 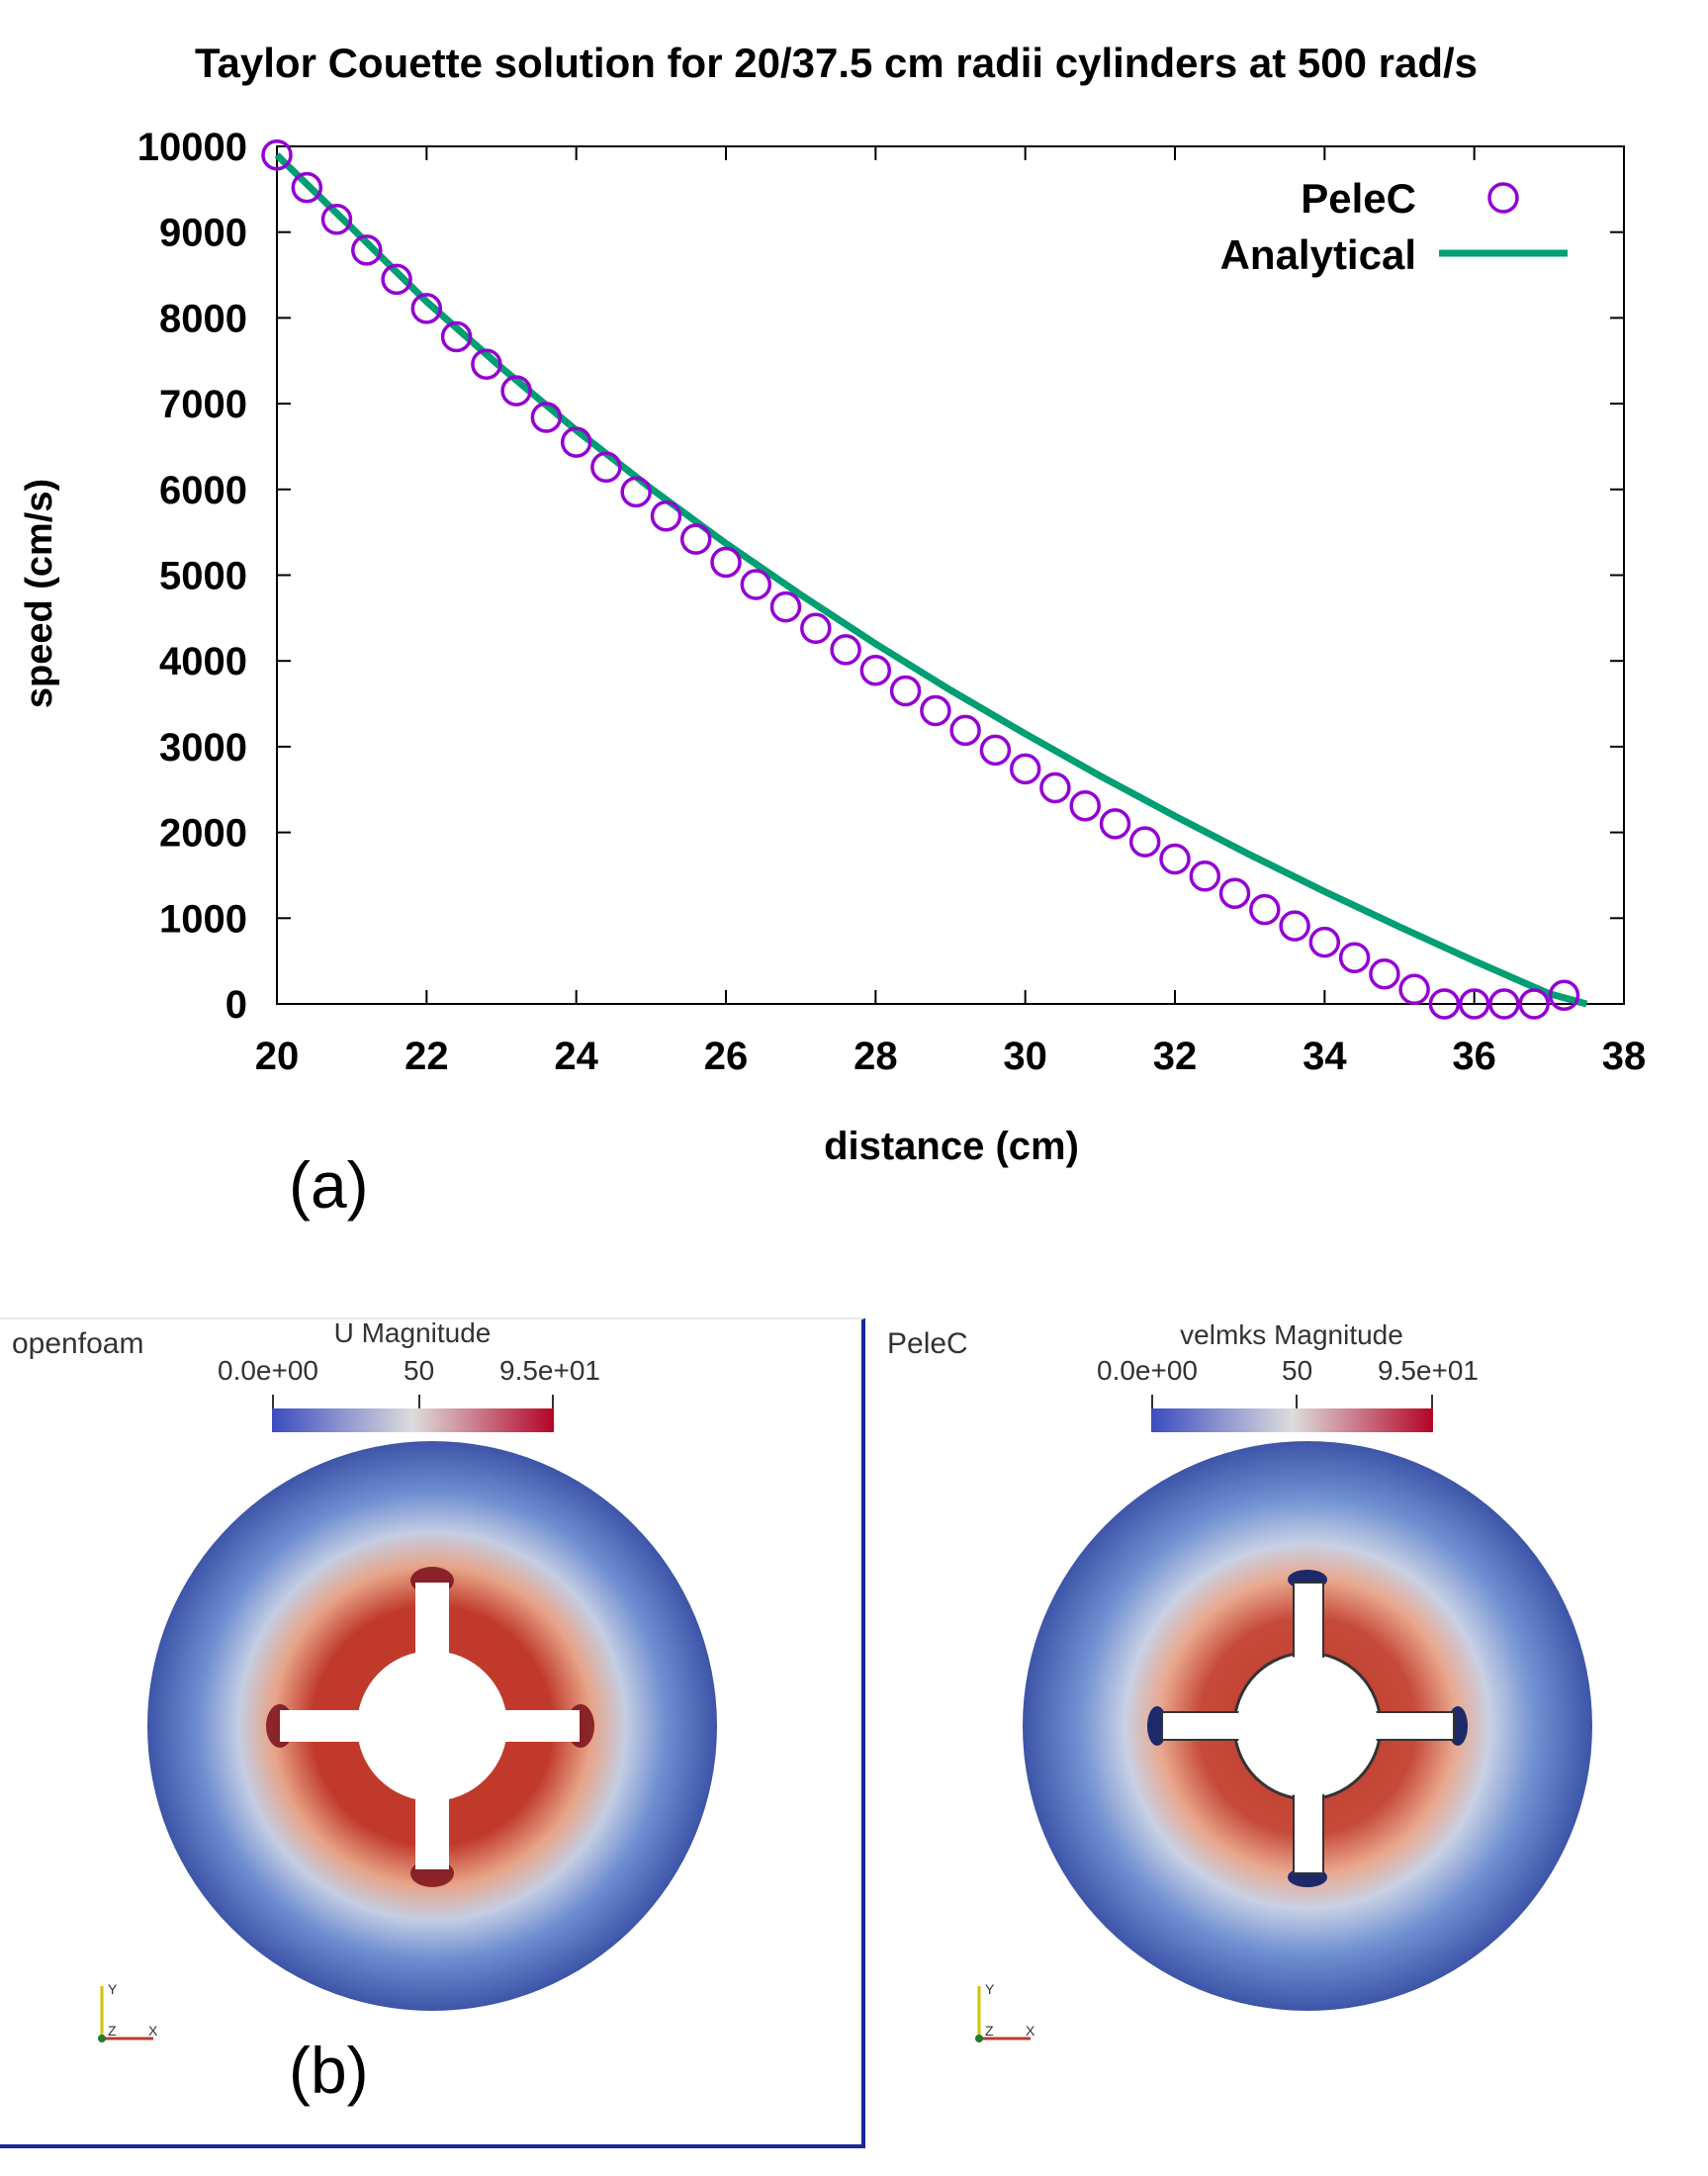 I want to click on axes-triad-openfoam: Y Z X, so click(x=128, y=2011).